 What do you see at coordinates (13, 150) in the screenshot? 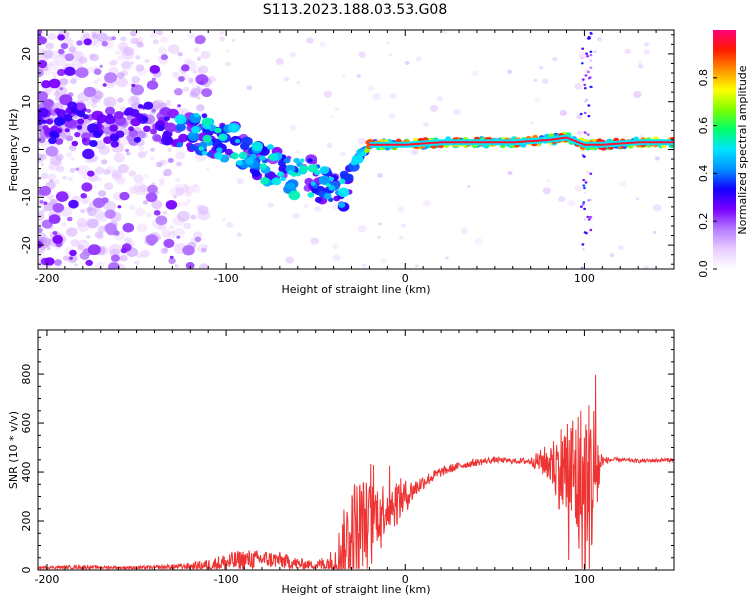
I see `spectrogram-y-axis-title: Frequency (Hz)` at bounding box center [13, 150].